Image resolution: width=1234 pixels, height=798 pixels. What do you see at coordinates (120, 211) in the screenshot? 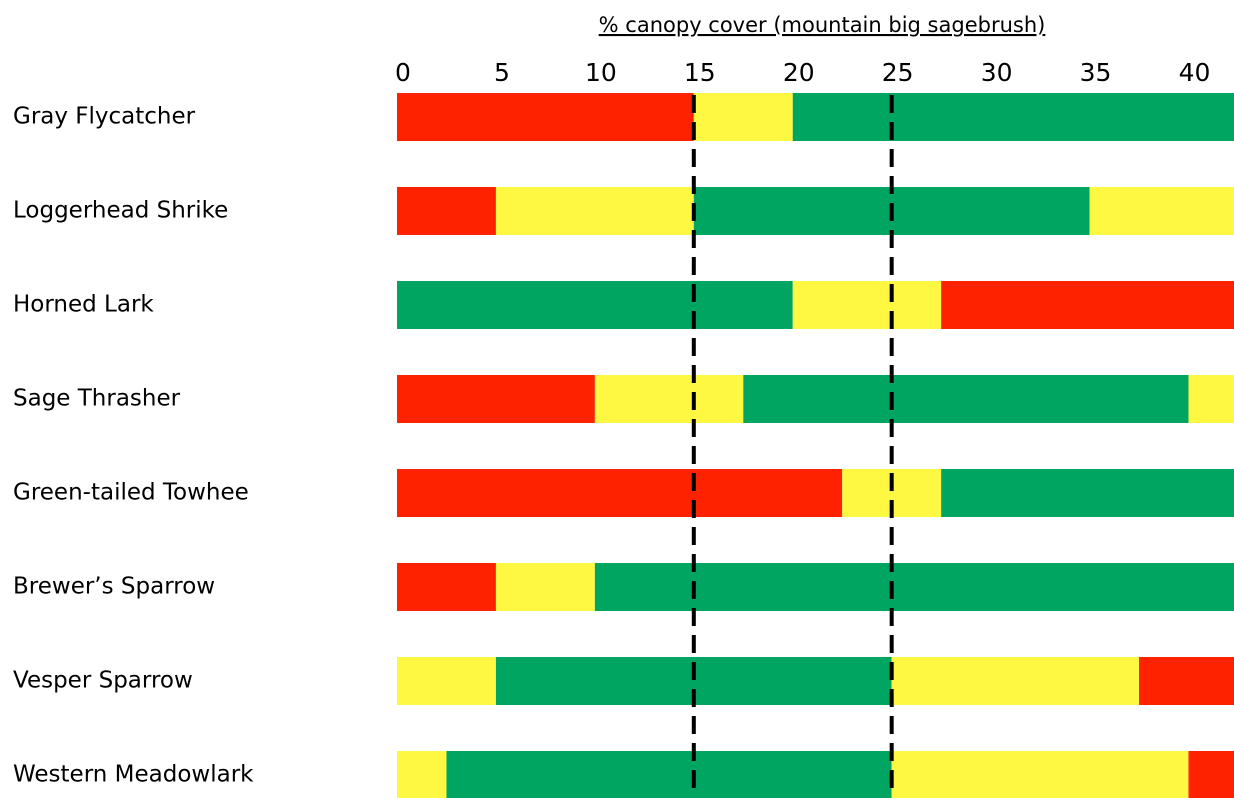
I see `category-label: Loggerhead Shrike` at bounding box center [120, 211].